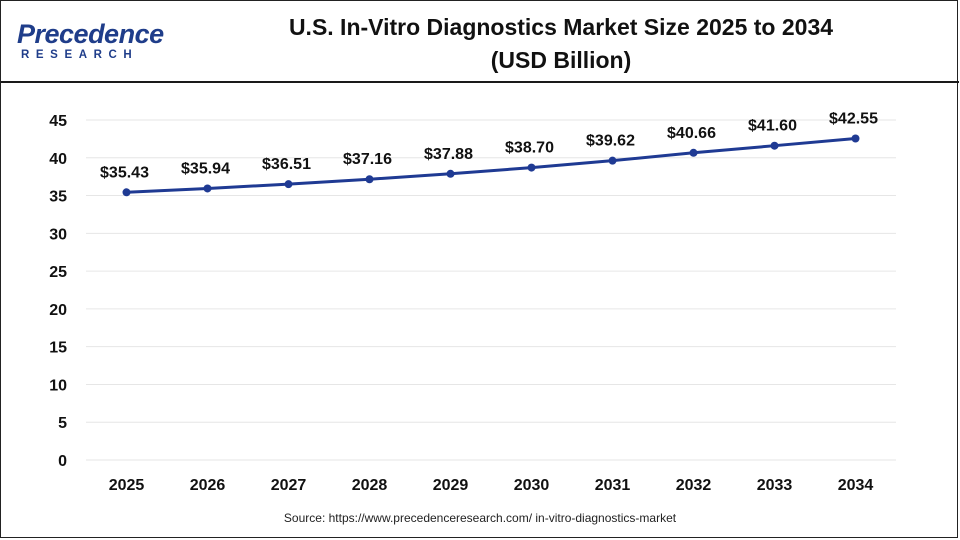 The width and height of the screenshot is (960, 540). Describe the element at coordinates (90, 34) in the screenshot. I see `logo-wordmark: Precedence` at that location.